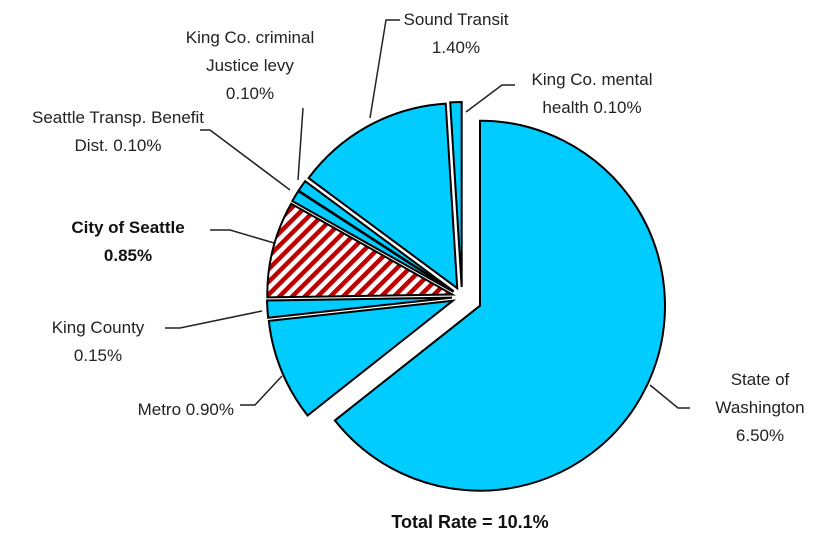 The image size is (821, 542). Describe the element at coordinates (128, 255) in the screenshot. I see `value-label: 0.85%` at that location.